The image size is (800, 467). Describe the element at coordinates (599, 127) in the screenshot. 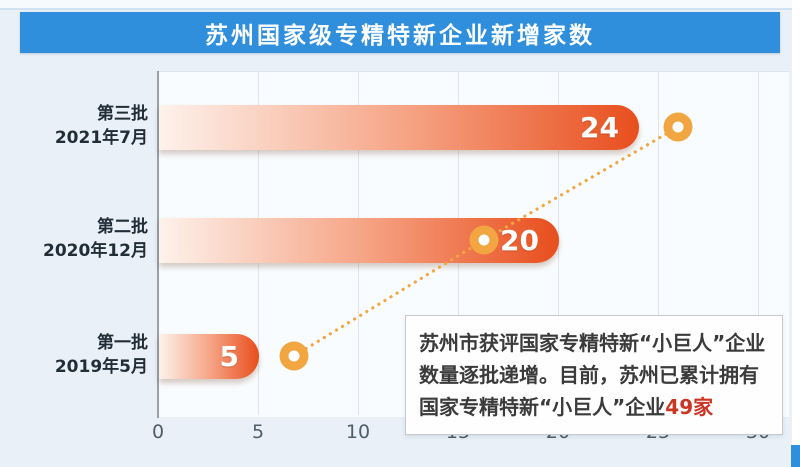

I see `bar-value-label: 24` at that location.